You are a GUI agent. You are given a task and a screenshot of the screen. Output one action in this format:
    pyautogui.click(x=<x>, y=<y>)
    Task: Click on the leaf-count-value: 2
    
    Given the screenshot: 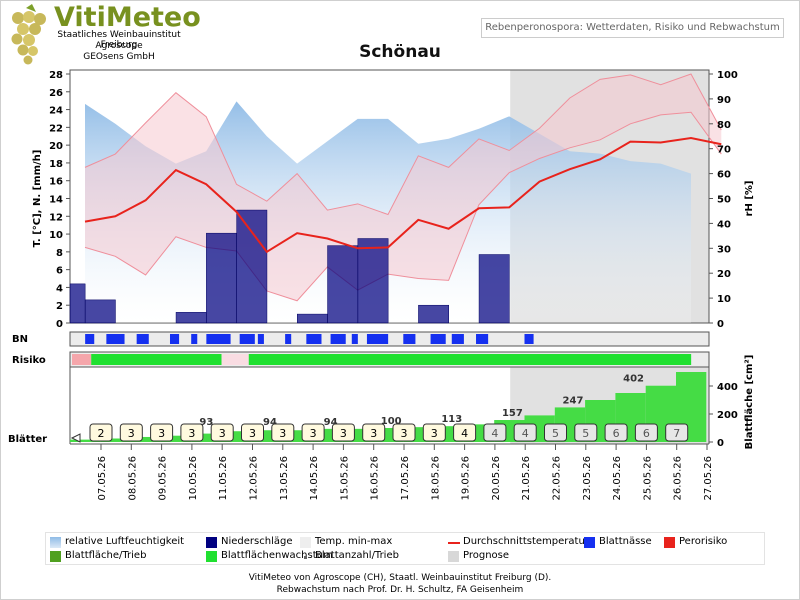 What is the action you would take?
    pyautogui.click(x=101, y=433)
    